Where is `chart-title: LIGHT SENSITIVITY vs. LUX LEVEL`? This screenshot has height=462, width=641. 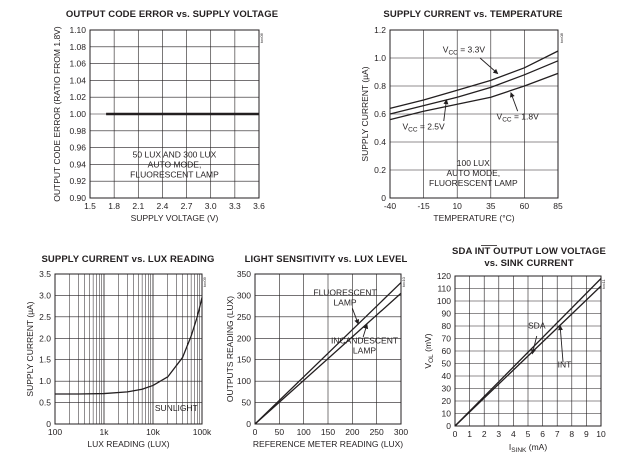
chart-title: LIGHT SENSITIVITY vs. LUX LEVEL is located at coordinates (326, 259).